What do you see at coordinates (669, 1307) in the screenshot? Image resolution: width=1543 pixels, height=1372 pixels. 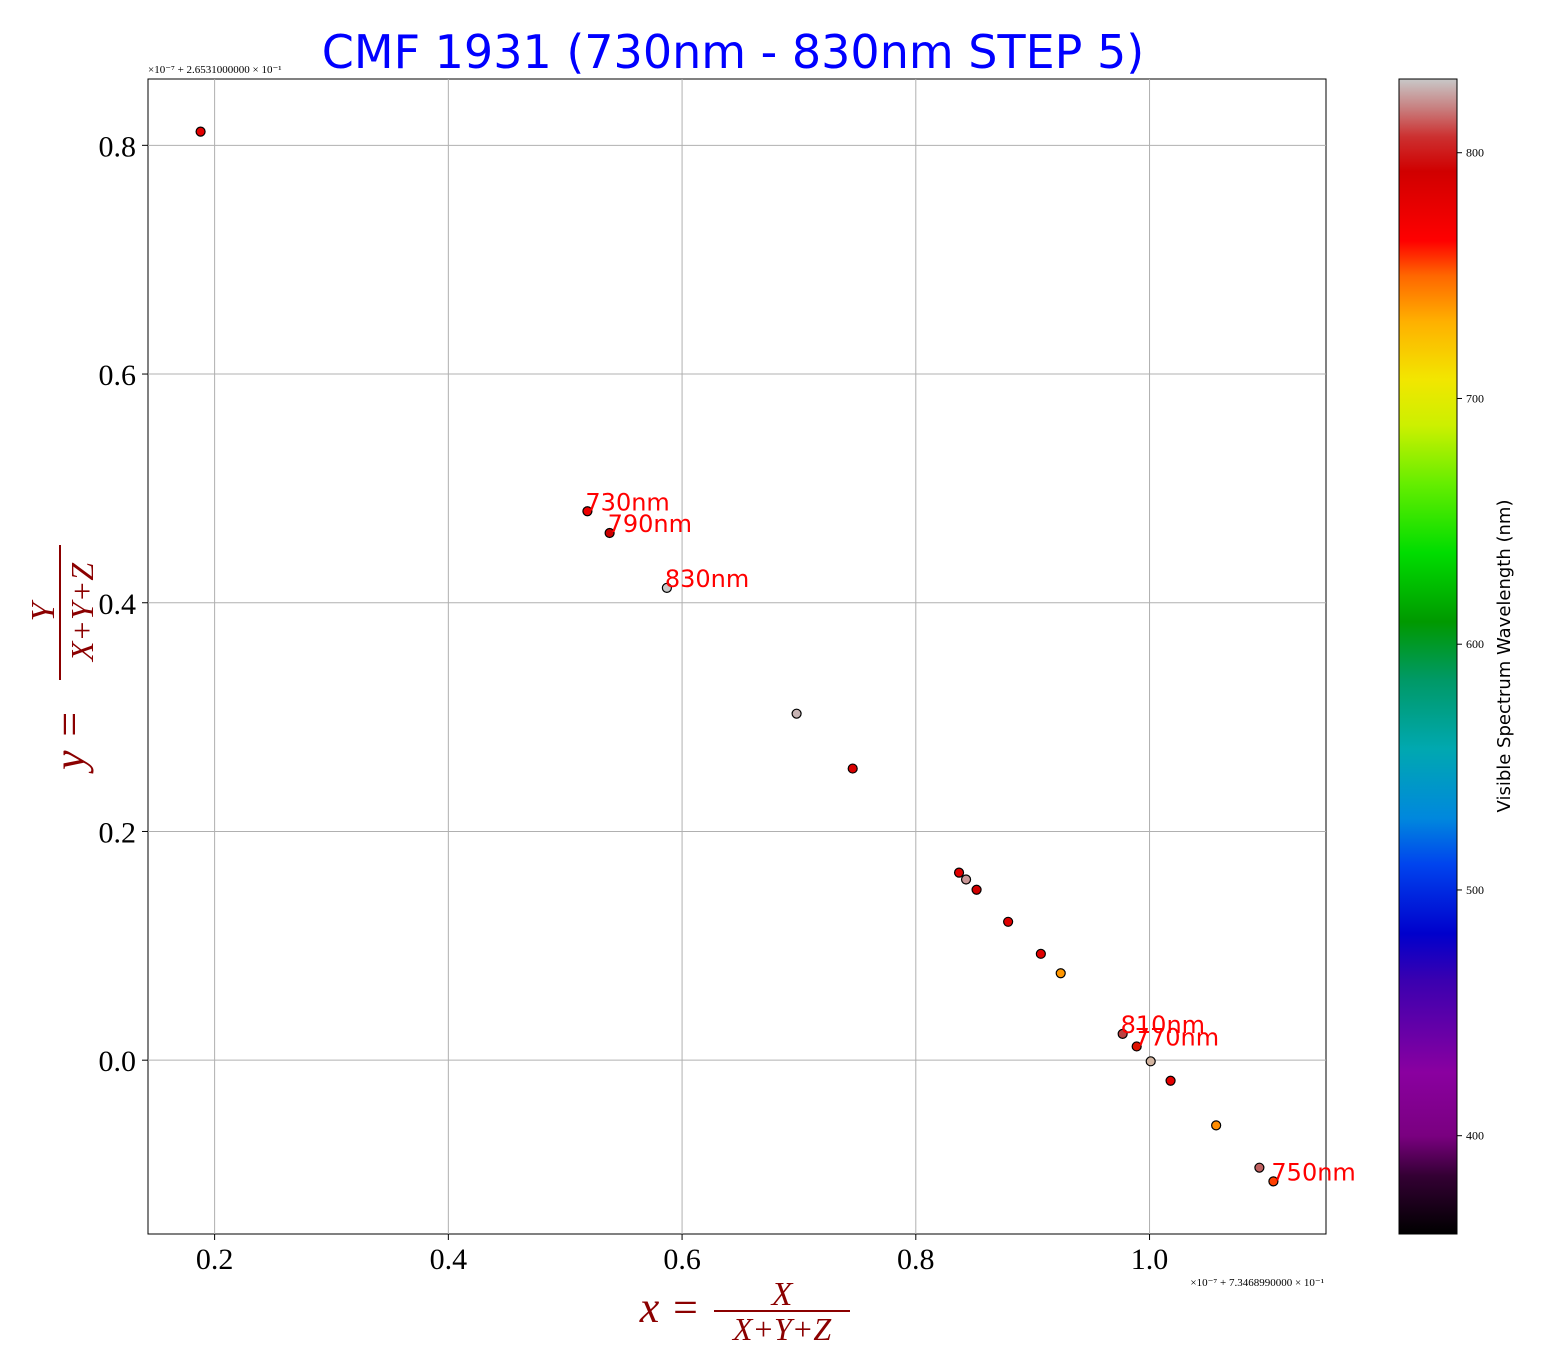 I see `x-axis-label-lhs: x =` at bounding box center [669, 1307].